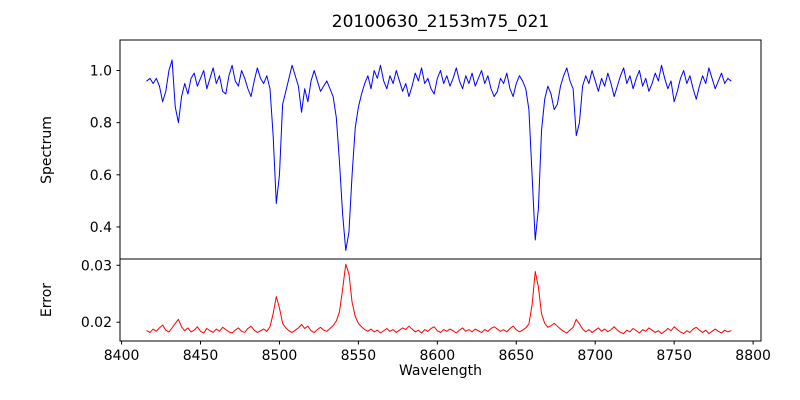 The height and width of the screenshot is (400, 800). What do you see at coordinates (96, 266) in the screenshot?
I see `y-tick-label: 0.03` at bounding box center [96, 266].